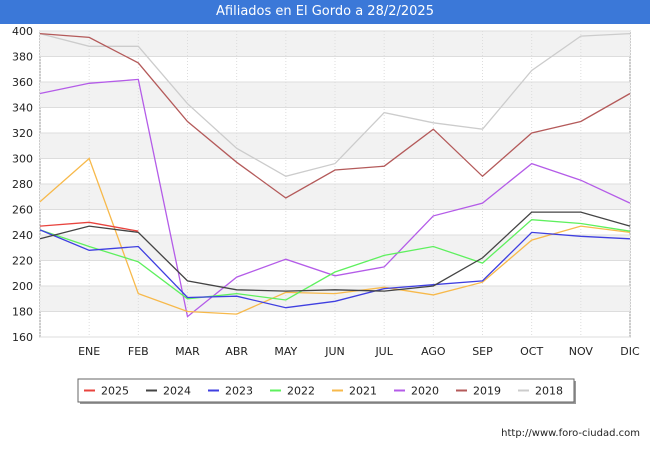 Image resolution: width=650 pixels, height=450 pixels. What do you see at coordinates (22, 312) in the screenshot?
I see `y-tick-label: 180` at bounding box center [22, 312].